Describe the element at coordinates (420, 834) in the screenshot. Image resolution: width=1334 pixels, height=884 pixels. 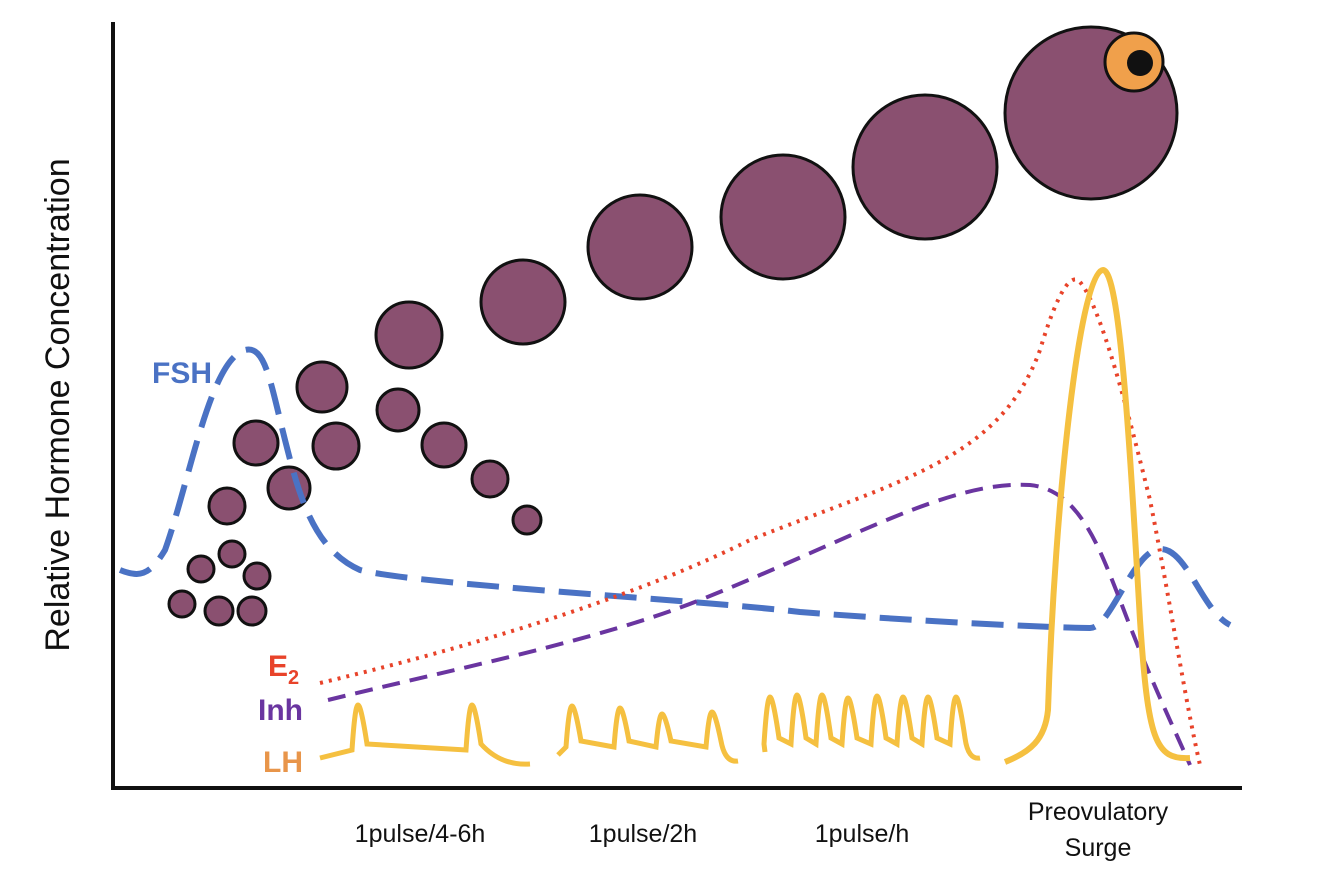
I see `phase-label: 1pulse/4-6h` at that location.